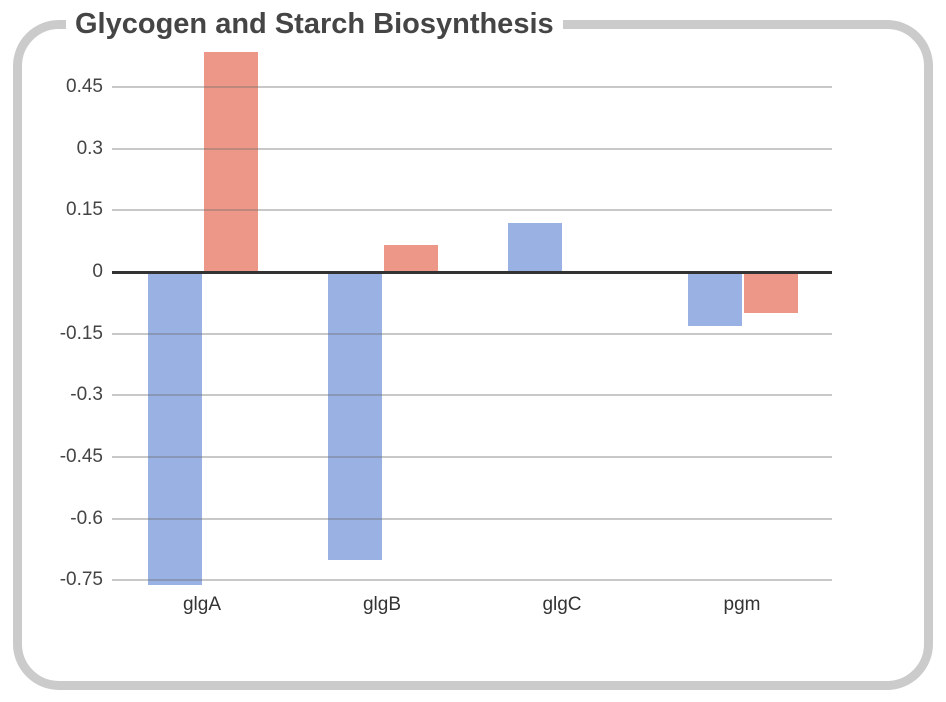 The width and height of the screenshot is (946, 702). Describe the element at coordinates (97, 272) in the screenshot. I see `y-tick-label: 0` at that location.